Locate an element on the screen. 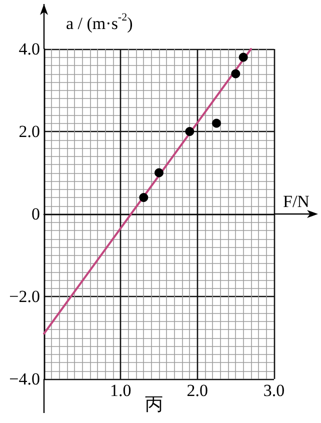 The image size is (321, 423). x-tick-label: 1.0 is located at coordinates (121, 390).